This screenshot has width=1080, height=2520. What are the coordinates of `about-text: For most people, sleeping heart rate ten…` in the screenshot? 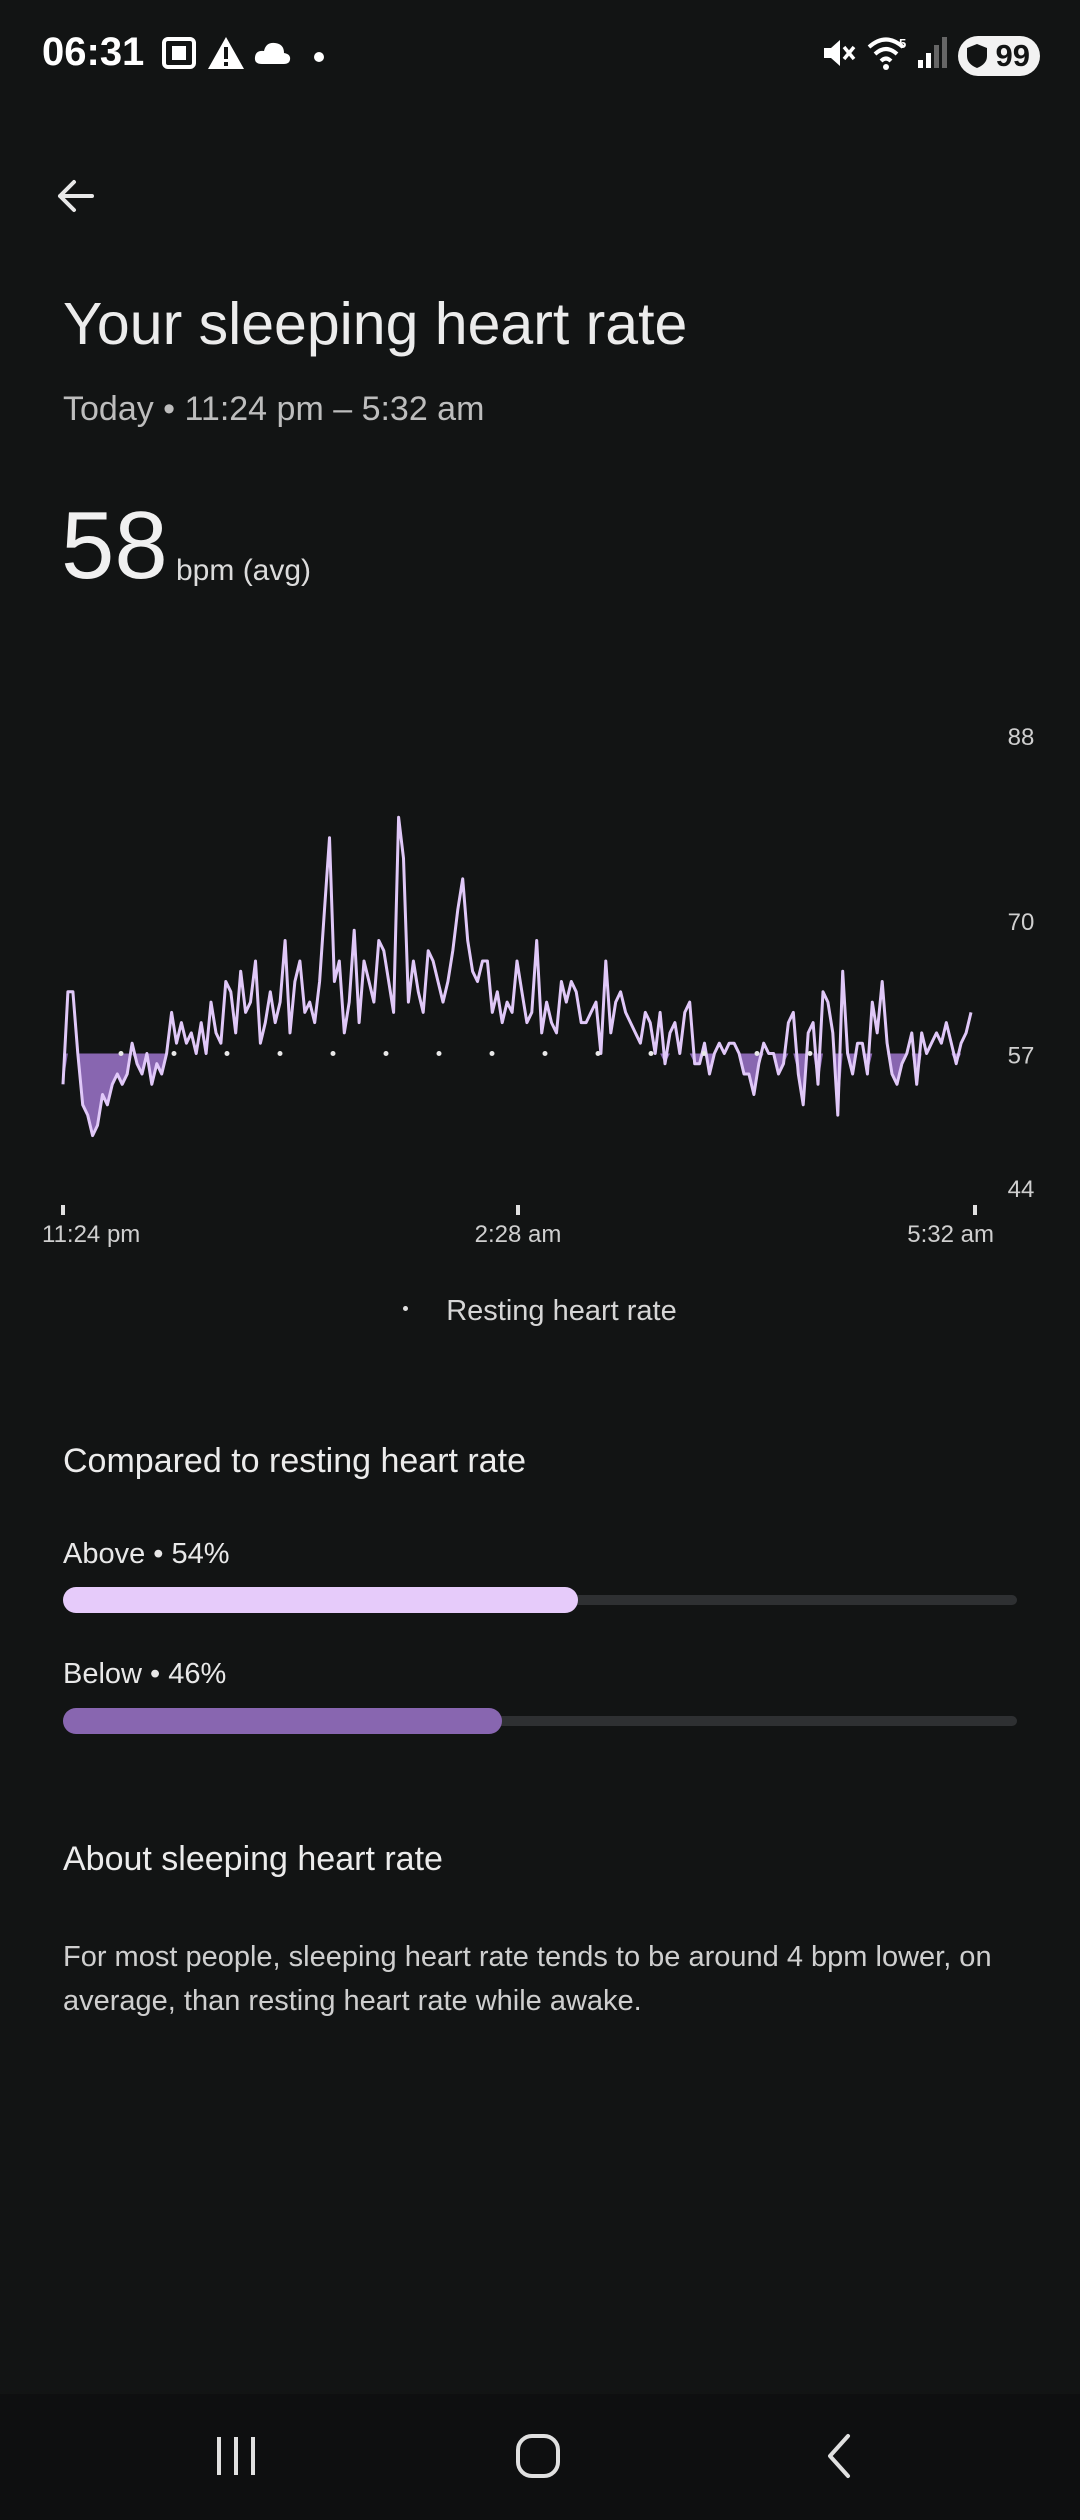 It's located at (527, 1979).